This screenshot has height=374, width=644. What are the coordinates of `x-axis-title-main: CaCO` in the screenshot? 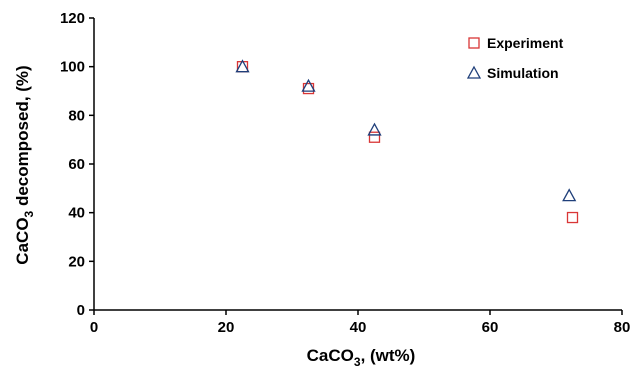 It's located at (330, 355).